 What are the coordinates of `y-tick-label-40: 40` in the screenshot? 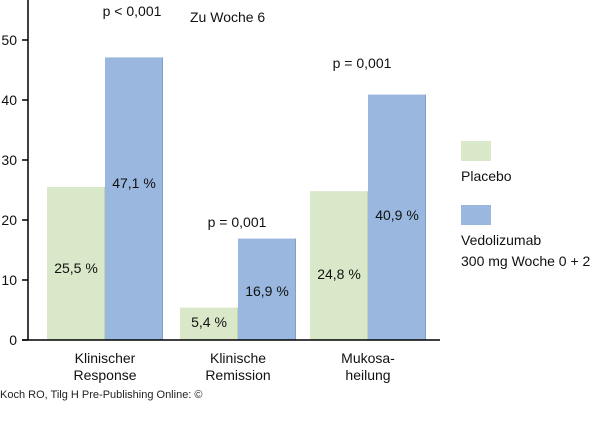 It's located at (9, 100).